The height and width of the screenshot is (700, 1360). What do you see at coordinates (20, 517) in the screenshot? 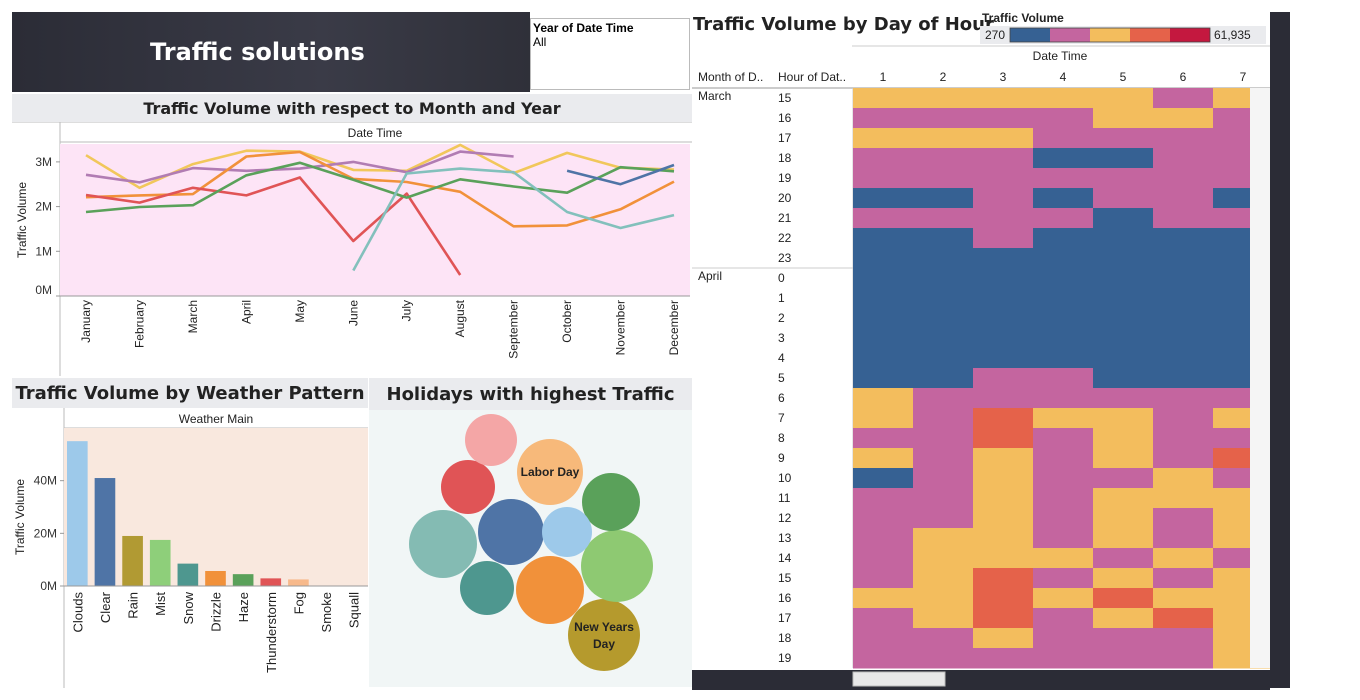
I see `bar-y-axis-label: Traffic Volume` at bounding box center [20, 517].